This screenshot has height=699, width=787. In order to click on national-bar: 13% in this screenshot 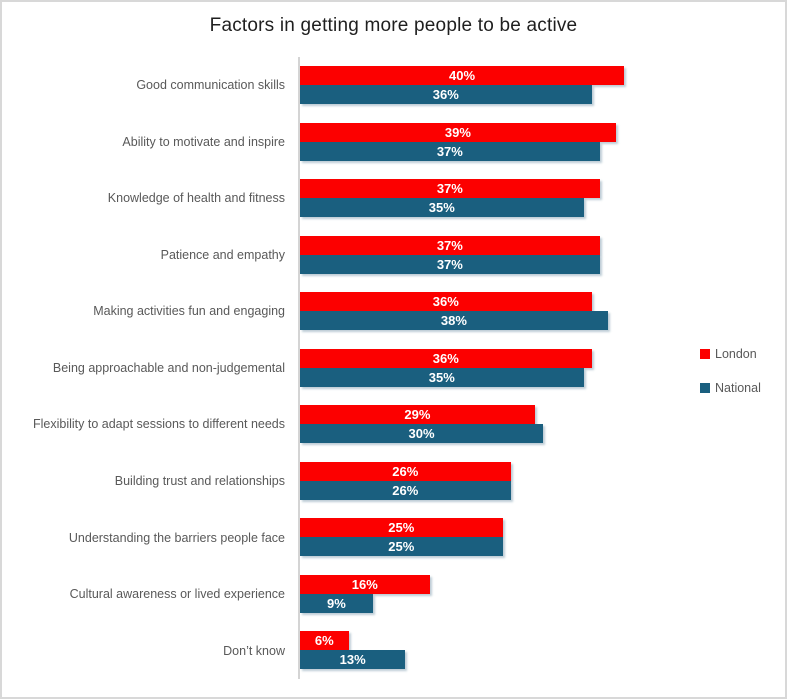, I will do `click(353, 660)`.